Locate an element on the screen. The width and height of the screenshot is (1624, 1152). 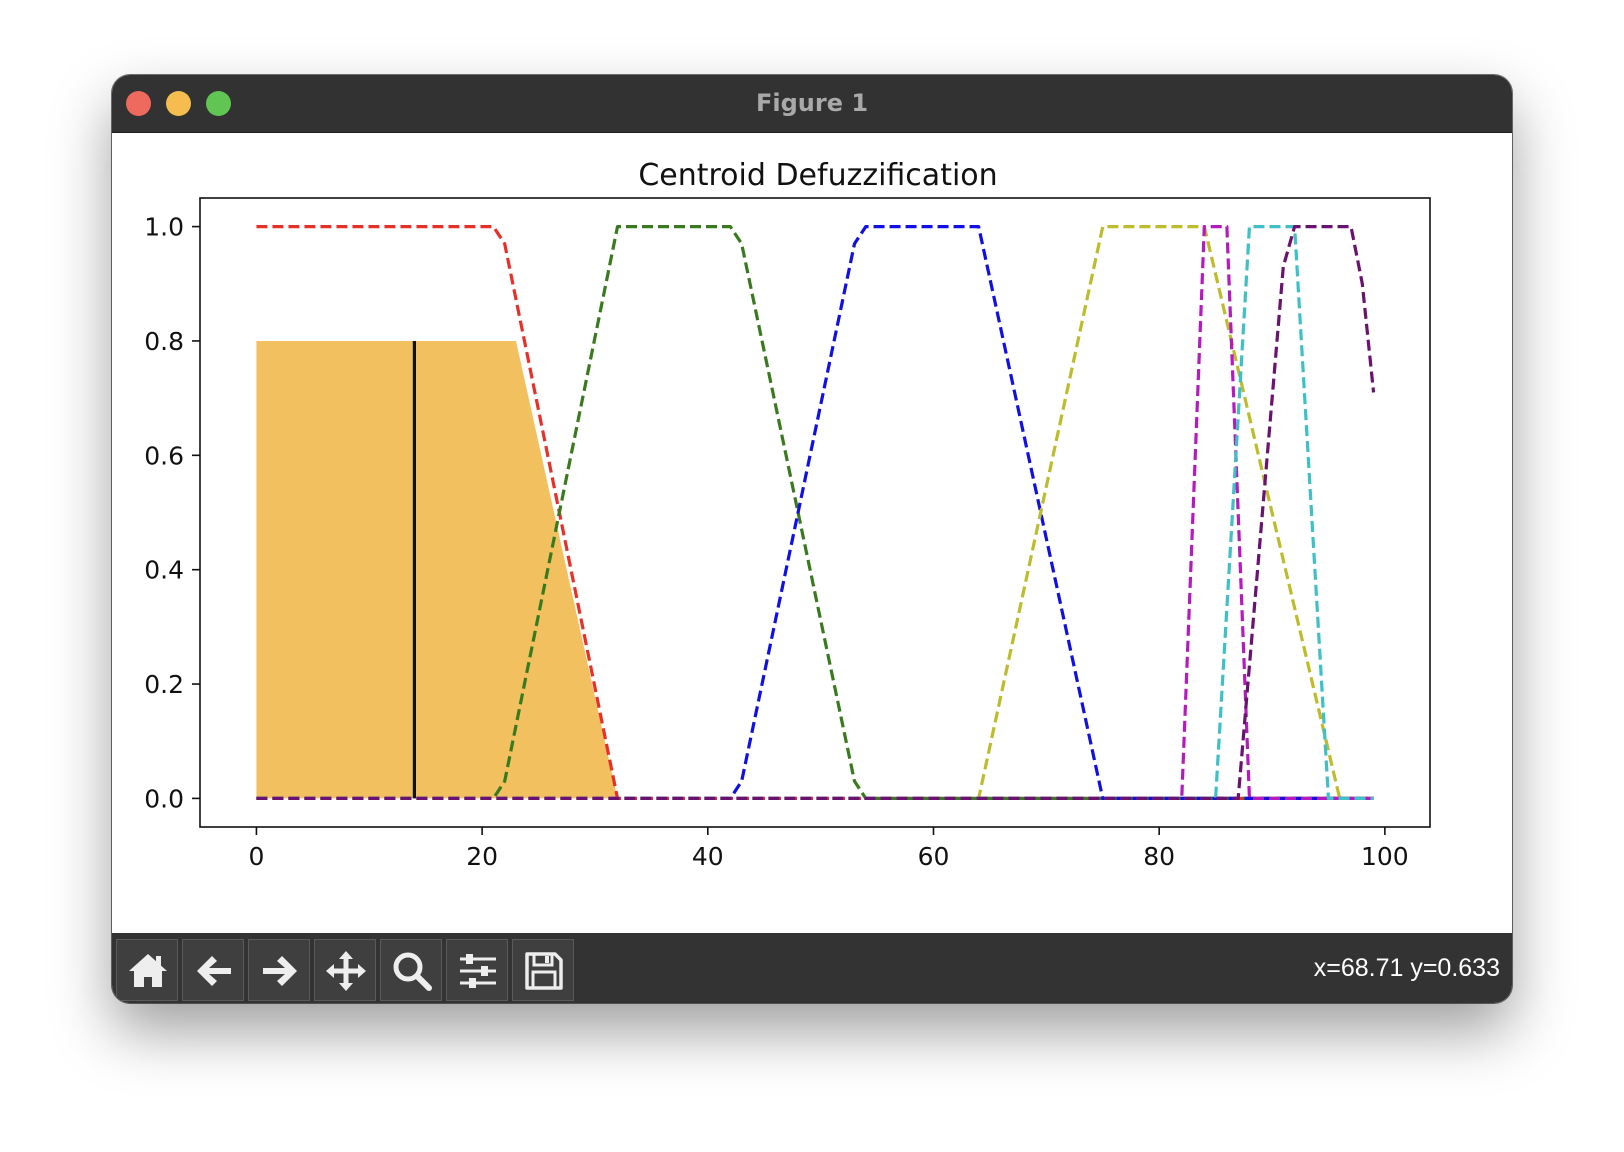
x-tick-label: 100 is located at coordinates (1385, 856).